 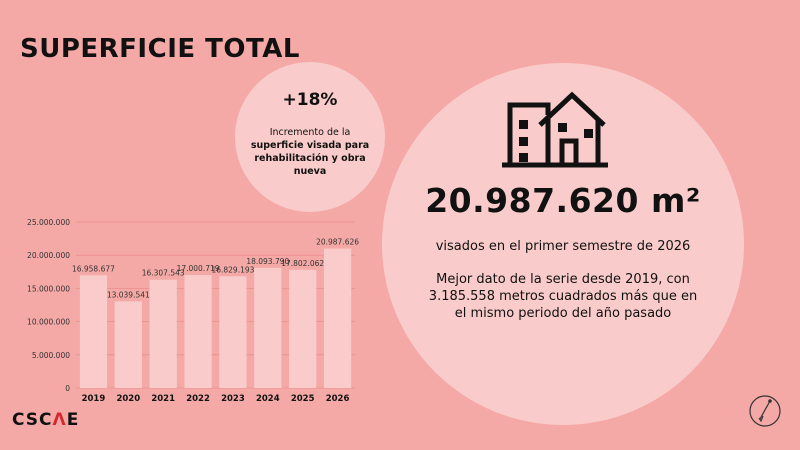 What do you see at coordinates (233, 399) in the screenshot?
I see `x-tick-label: 2023` at bounding box center [233, 399].